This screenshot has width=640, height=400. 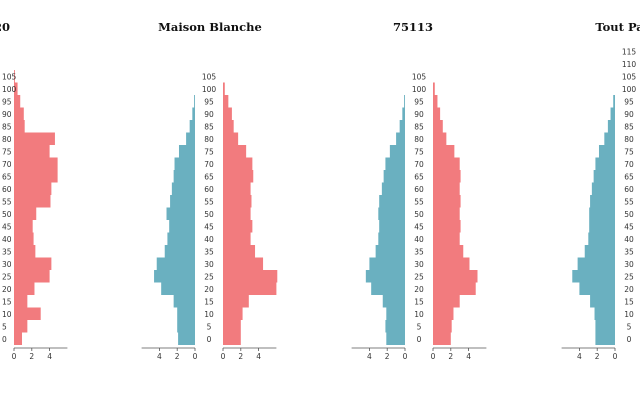 What do you see at coordinates (209, 301) in the screenshot?
I see `age-tick-label: 15` at bounding box center [209, 301].